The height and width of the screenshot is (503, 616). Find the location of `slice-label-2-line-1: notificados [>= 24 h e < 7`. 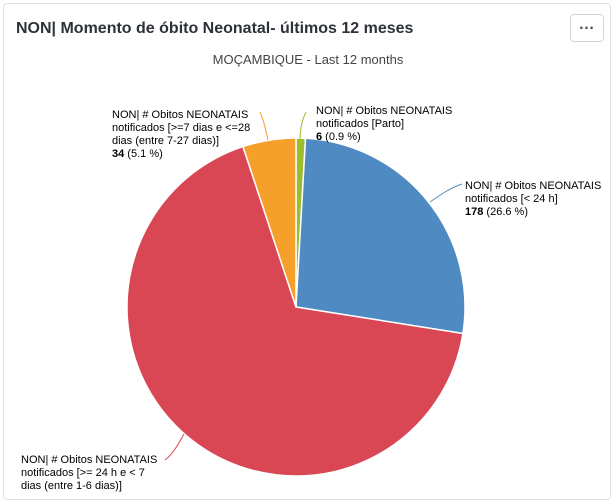

slice-label-2-line-1: notificados [>= 24 h e < 7 is located at coordinates (83, 473).